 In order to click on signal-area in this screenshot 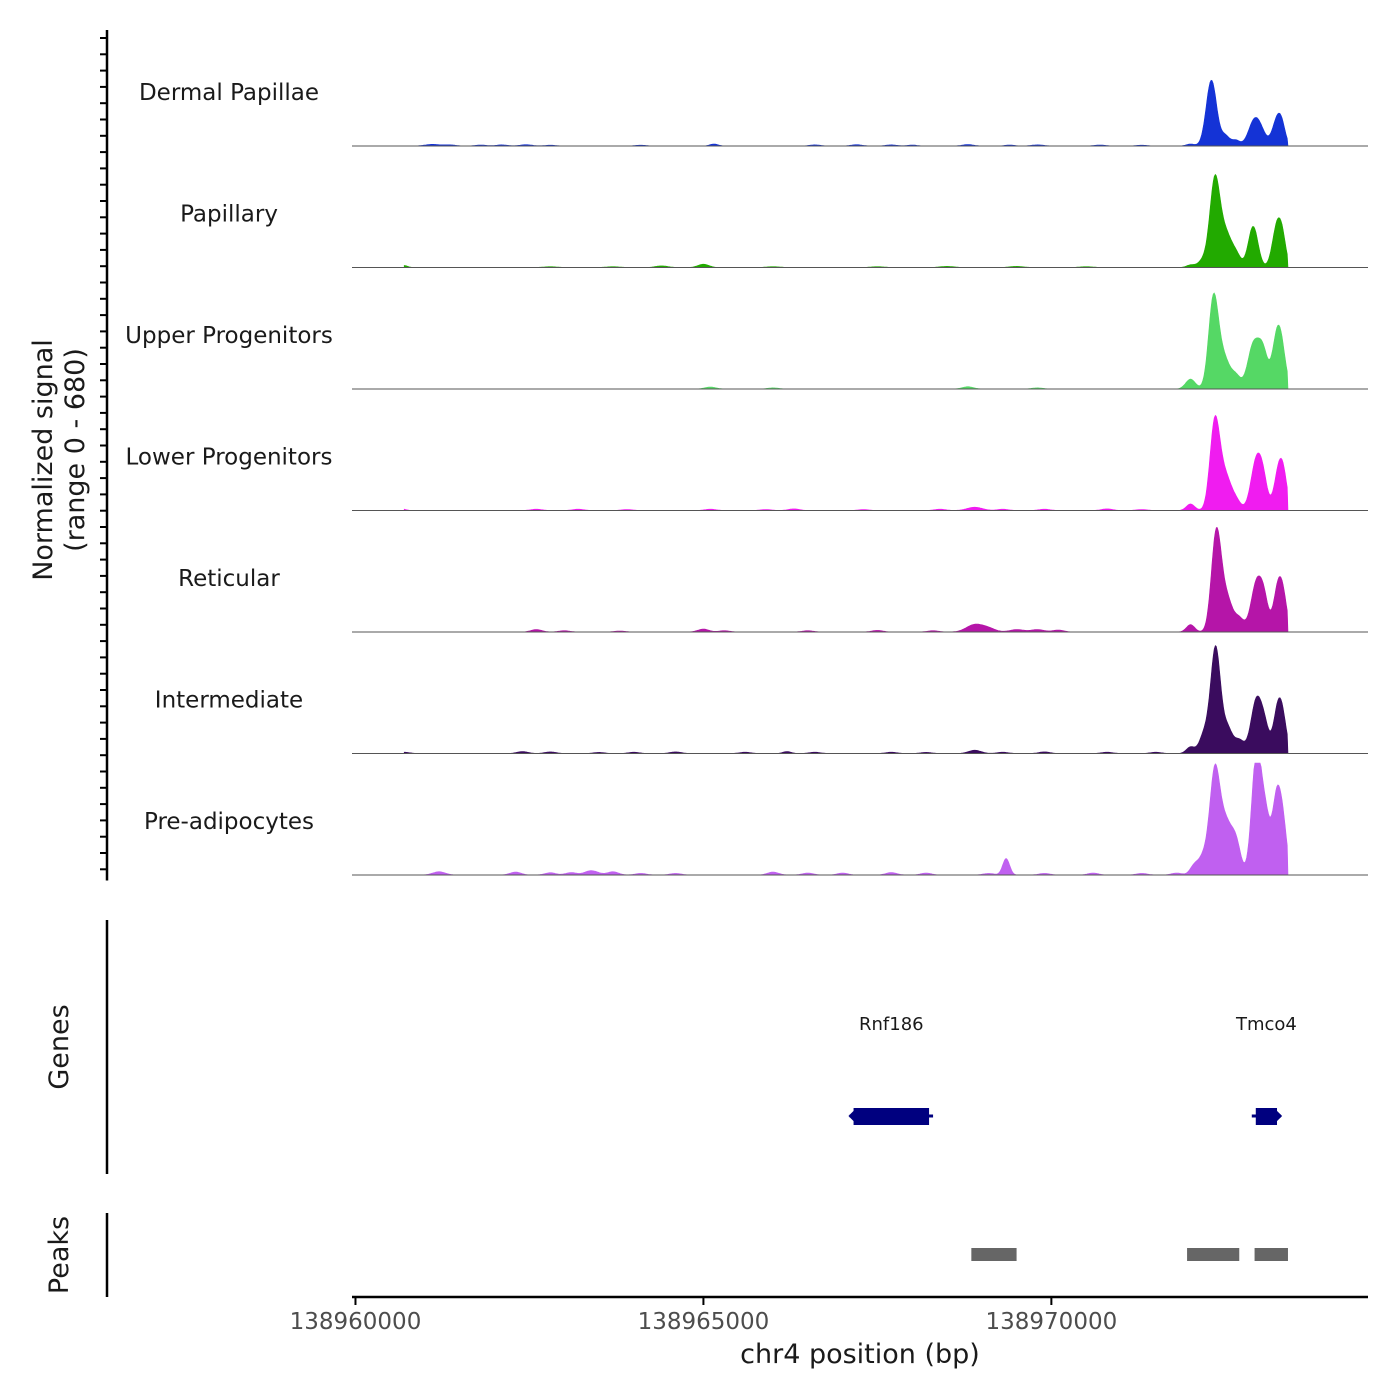, I will do `click(846, 819)`.